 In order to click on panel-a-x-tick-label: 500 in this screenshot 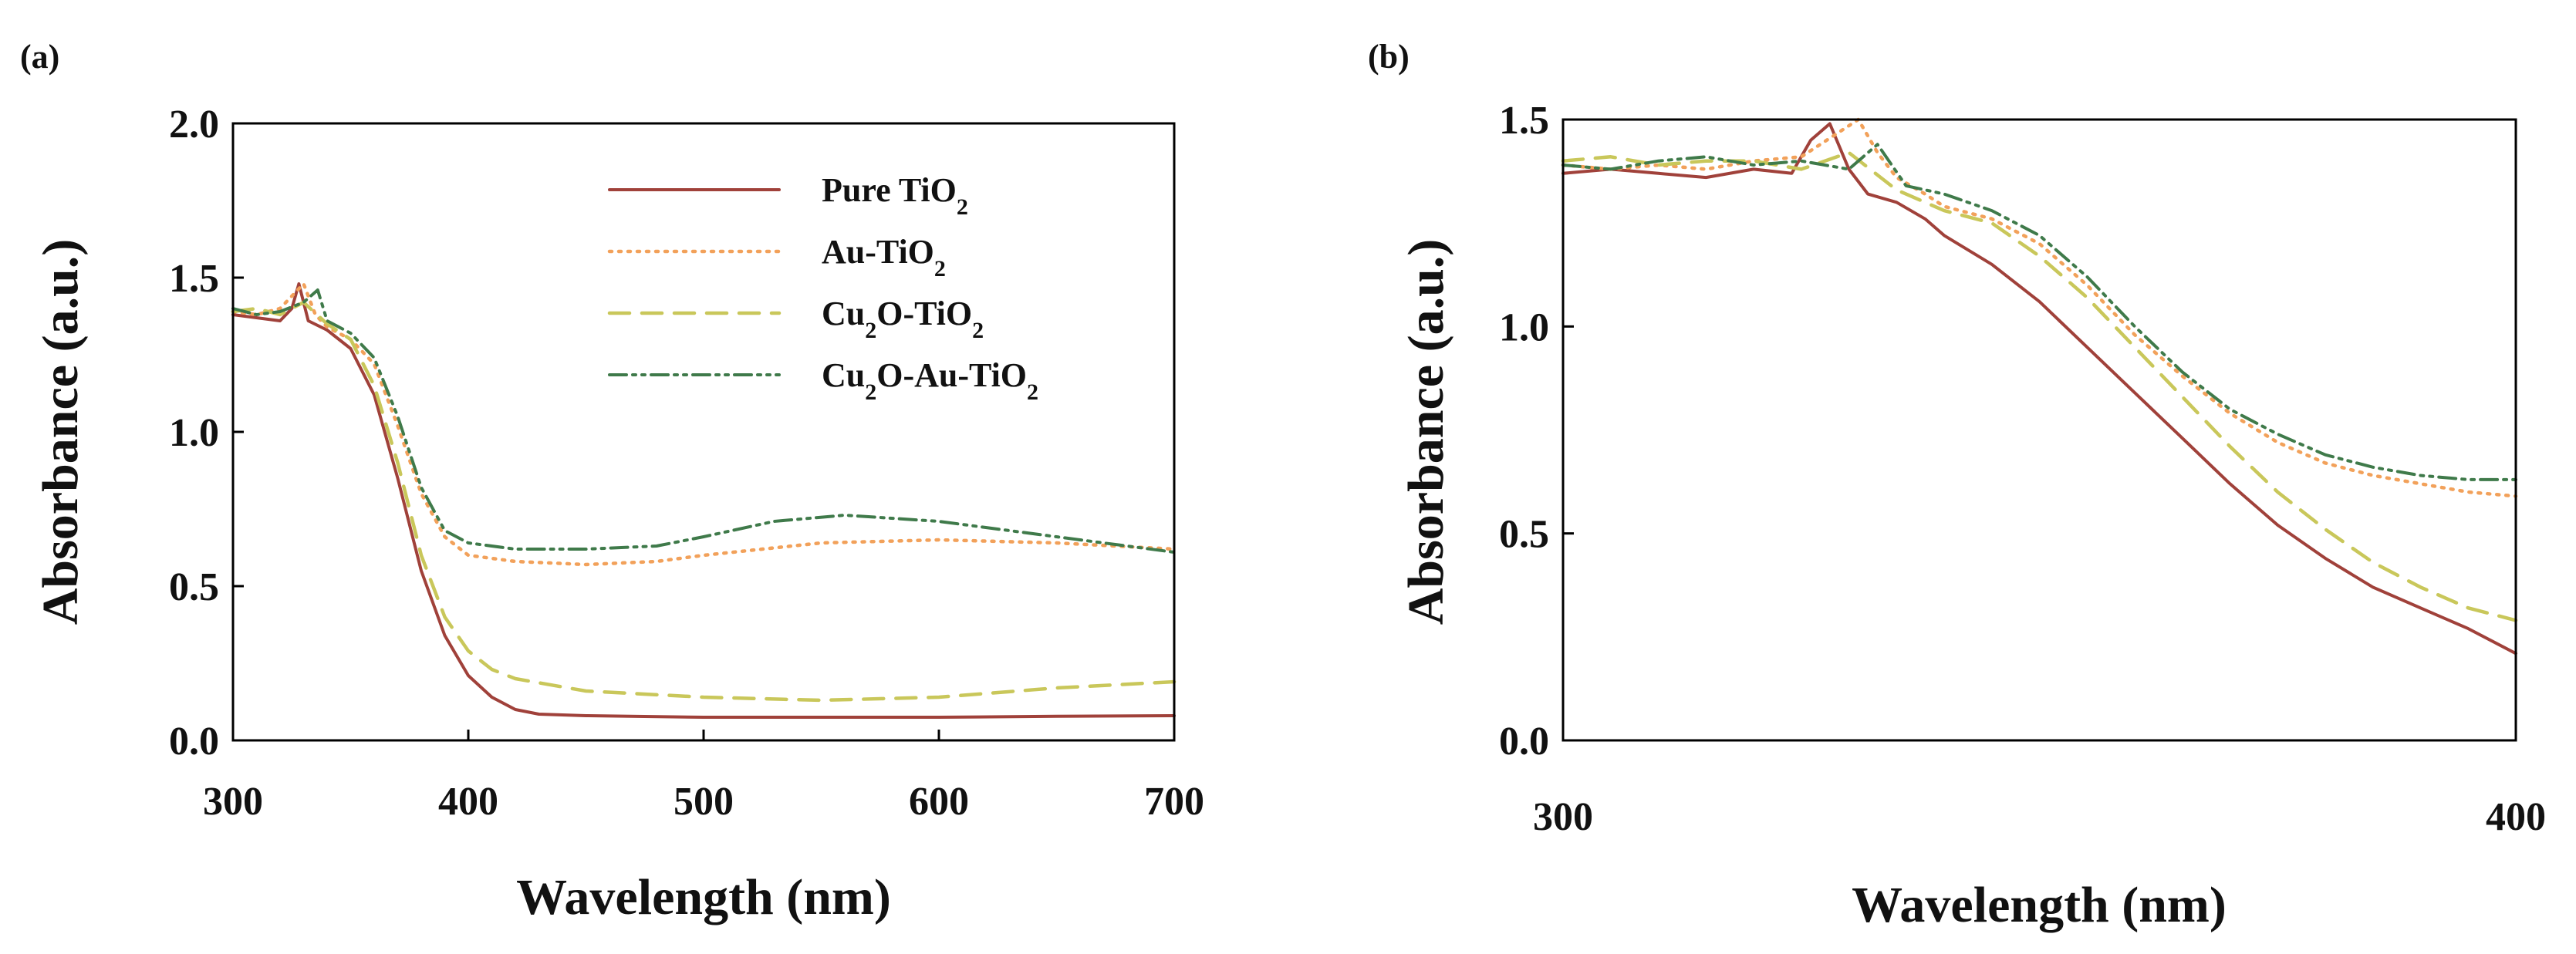, I will do `click(704, 802)`.